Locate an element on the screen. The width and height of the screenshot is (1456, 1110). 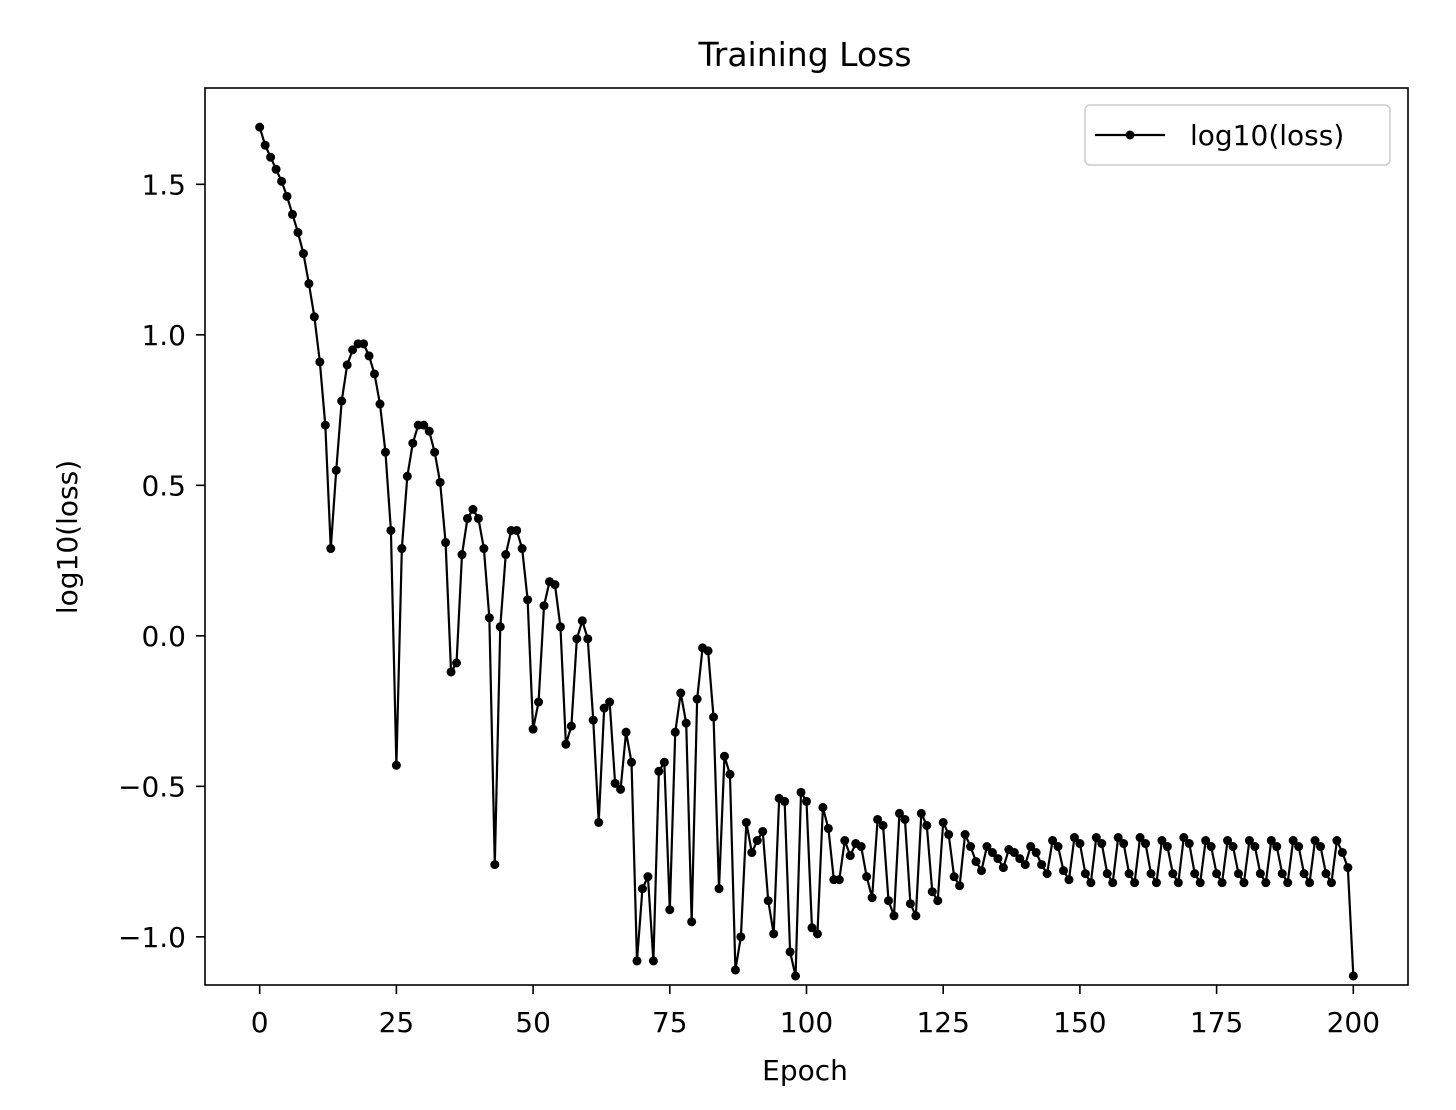
x-tick-label: 200 is located at coordinates (1353, 1022).